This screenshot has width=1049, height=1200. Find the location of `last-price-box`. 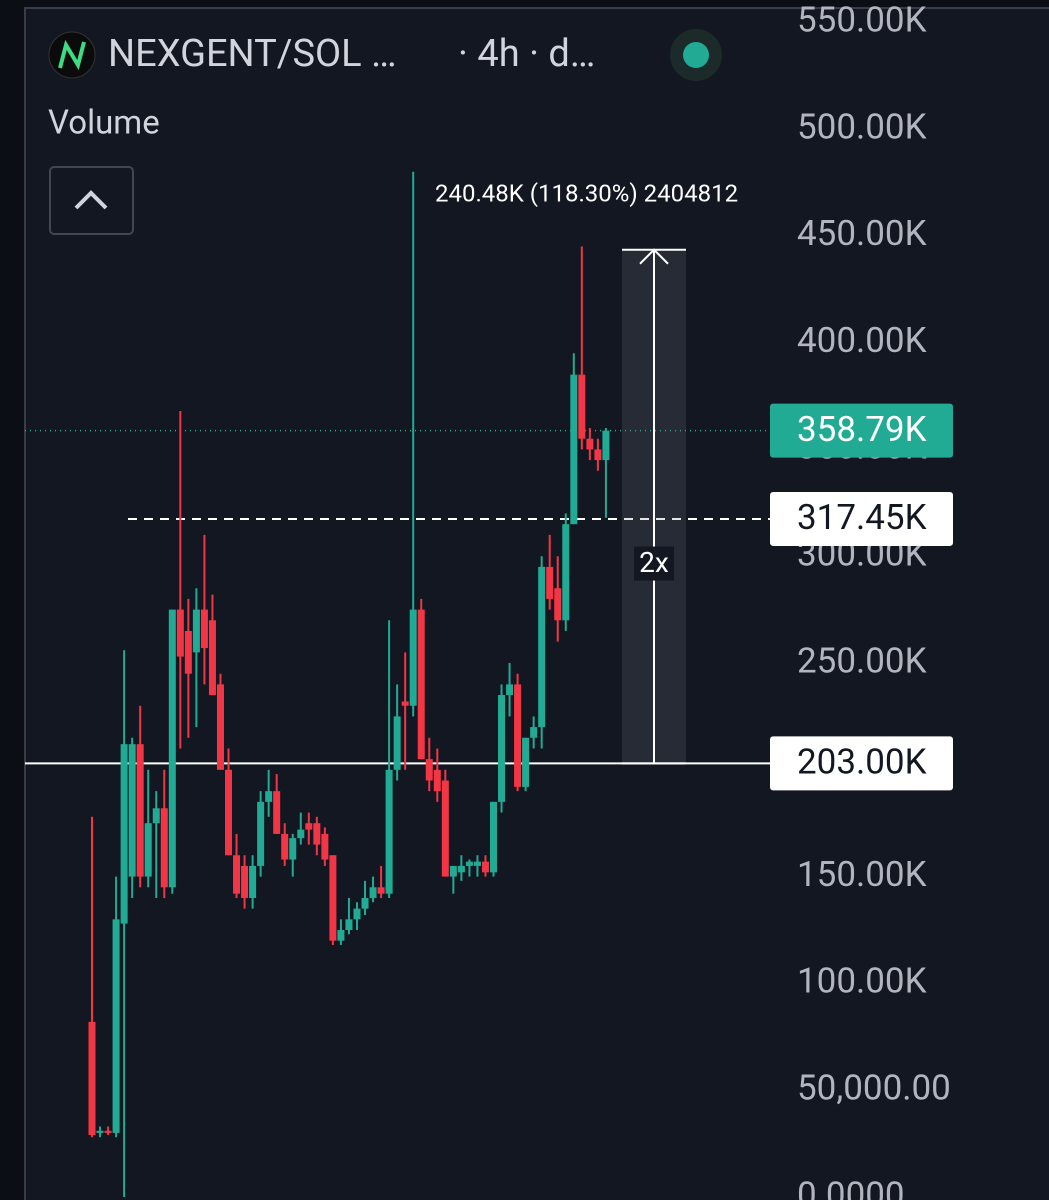

last-price-box is located at coordinates (861, 430).